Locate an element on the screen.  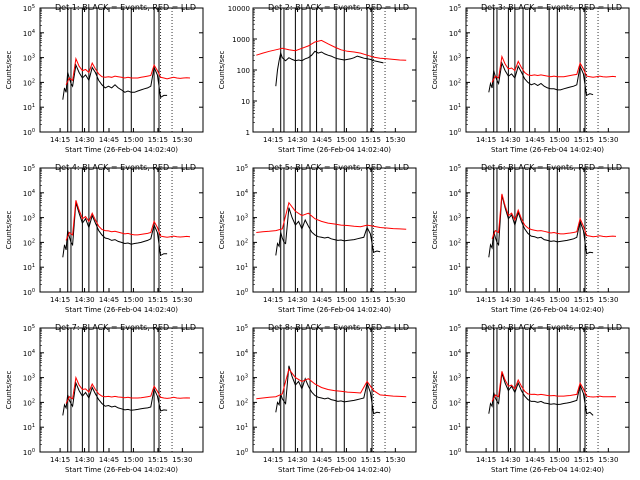
panel-title: Det 7: BLACK = Events, RED = LLD is located at coordinates (125, 327).